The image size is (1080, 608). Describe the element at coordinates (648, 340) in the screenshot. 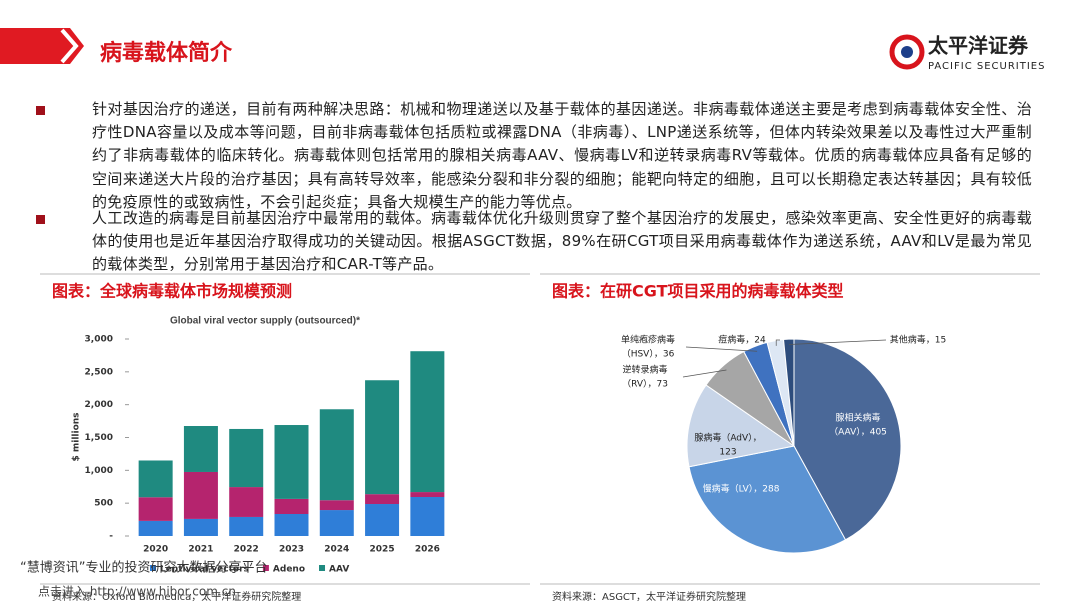

I see `data-label: 单纯疱疹病毒` at that location.